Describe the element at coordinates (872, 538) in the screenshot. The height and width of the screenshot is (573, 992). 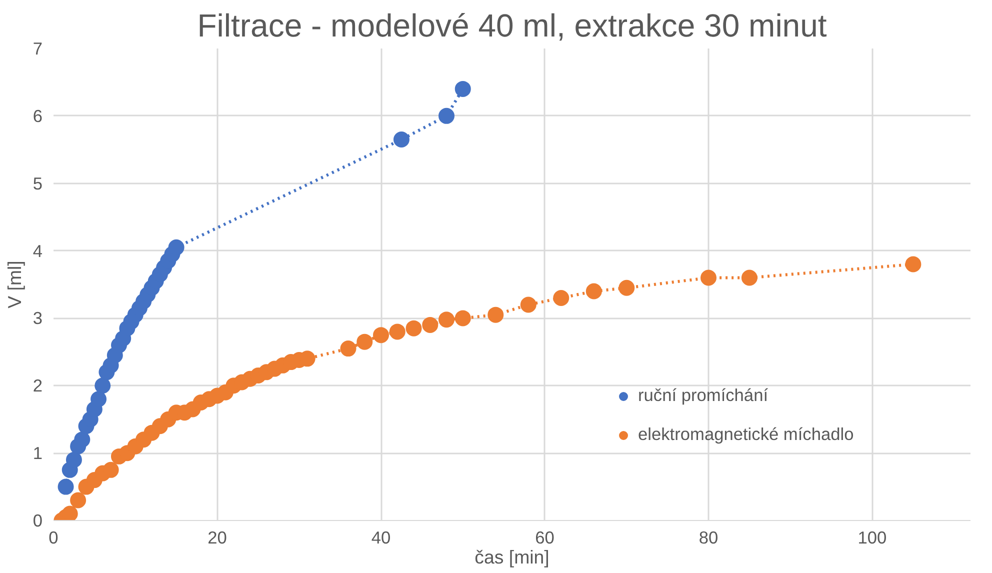
I see `x-tick-label: 100` at that location.